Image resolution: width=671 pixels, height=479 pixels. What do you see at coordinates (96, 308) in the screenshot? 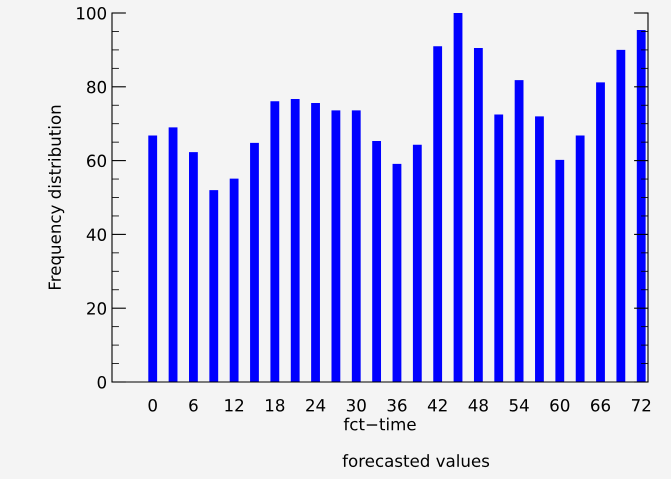
I see `y-tick-label: 20` at bounding box center [96, 308].